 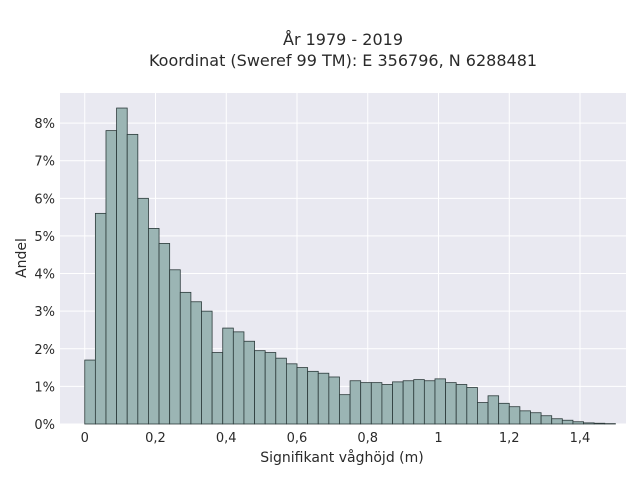 What do you see at coordinates (367, 438) in the screenshot?
I see `x-tick-label: 0,8` at bounding box center [367, 438].